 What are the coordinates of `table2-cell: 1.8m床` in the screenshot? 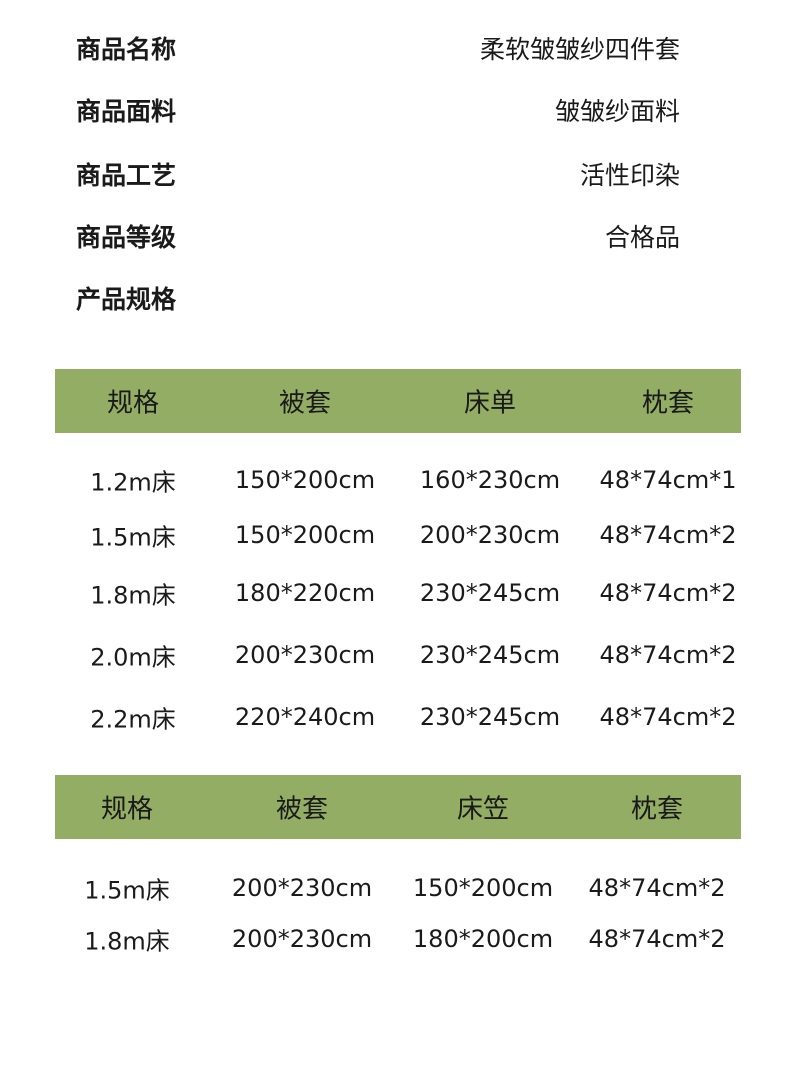 It's located at (127, 941).